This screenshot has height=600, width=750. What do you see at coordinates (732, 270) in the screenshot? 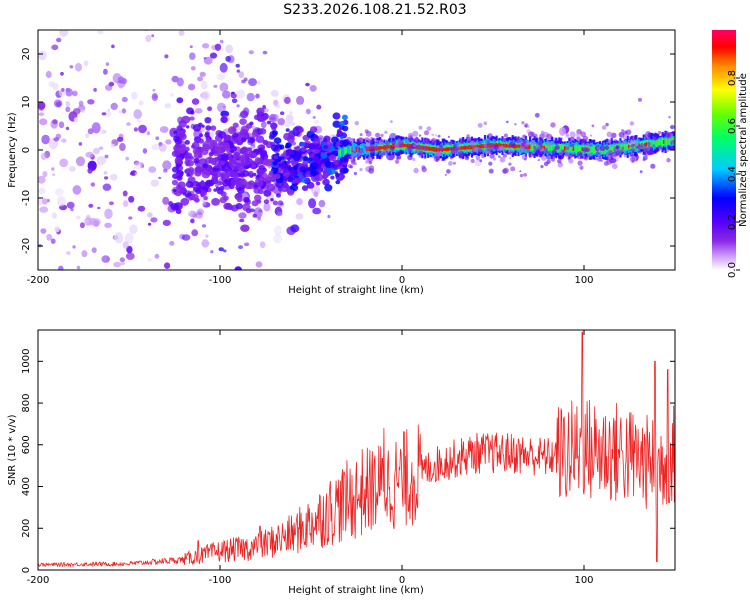
I see `colorbar-tick-label: 0.0` at bounding box center [732, 270].